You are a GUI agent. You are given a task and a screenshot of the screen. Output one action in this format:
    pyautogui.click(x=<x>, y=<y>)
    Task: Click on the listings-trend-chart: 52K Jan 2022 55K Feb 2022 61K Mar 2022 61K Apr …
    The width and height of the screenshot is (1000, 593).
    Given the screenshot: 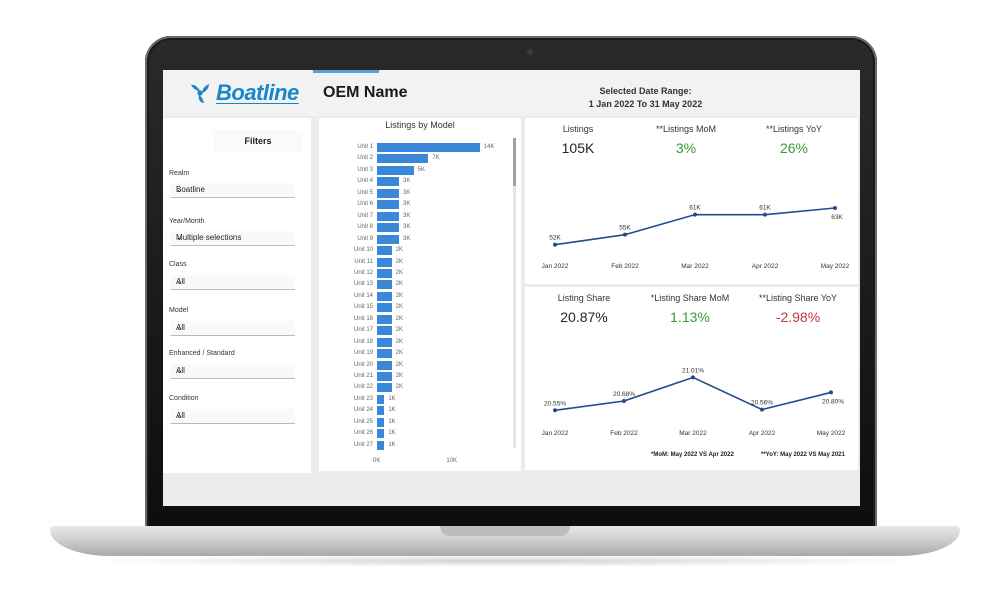 What is the action you would take?
    pyautogui.click(x=696, y=237)
    